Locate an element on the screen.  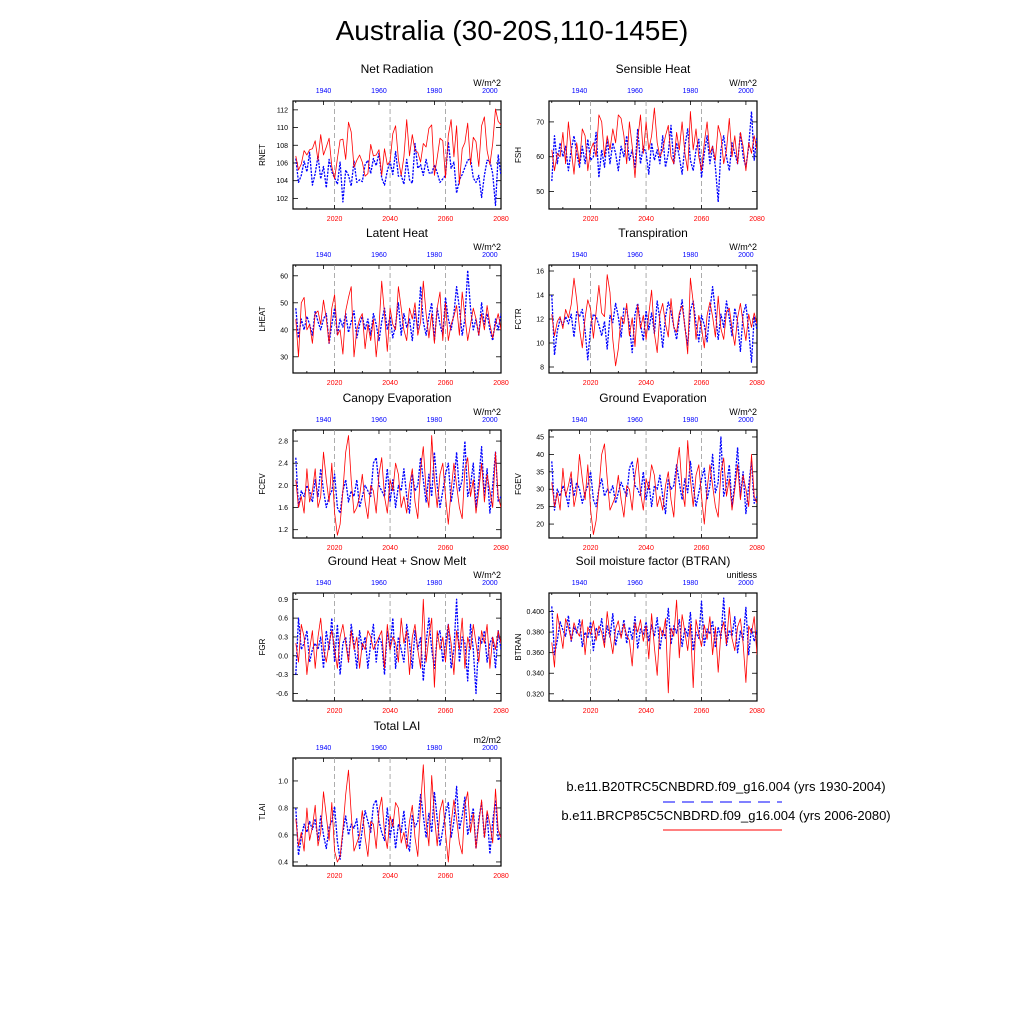
y-tick-label: 14 is located at coordinates (540, 296).